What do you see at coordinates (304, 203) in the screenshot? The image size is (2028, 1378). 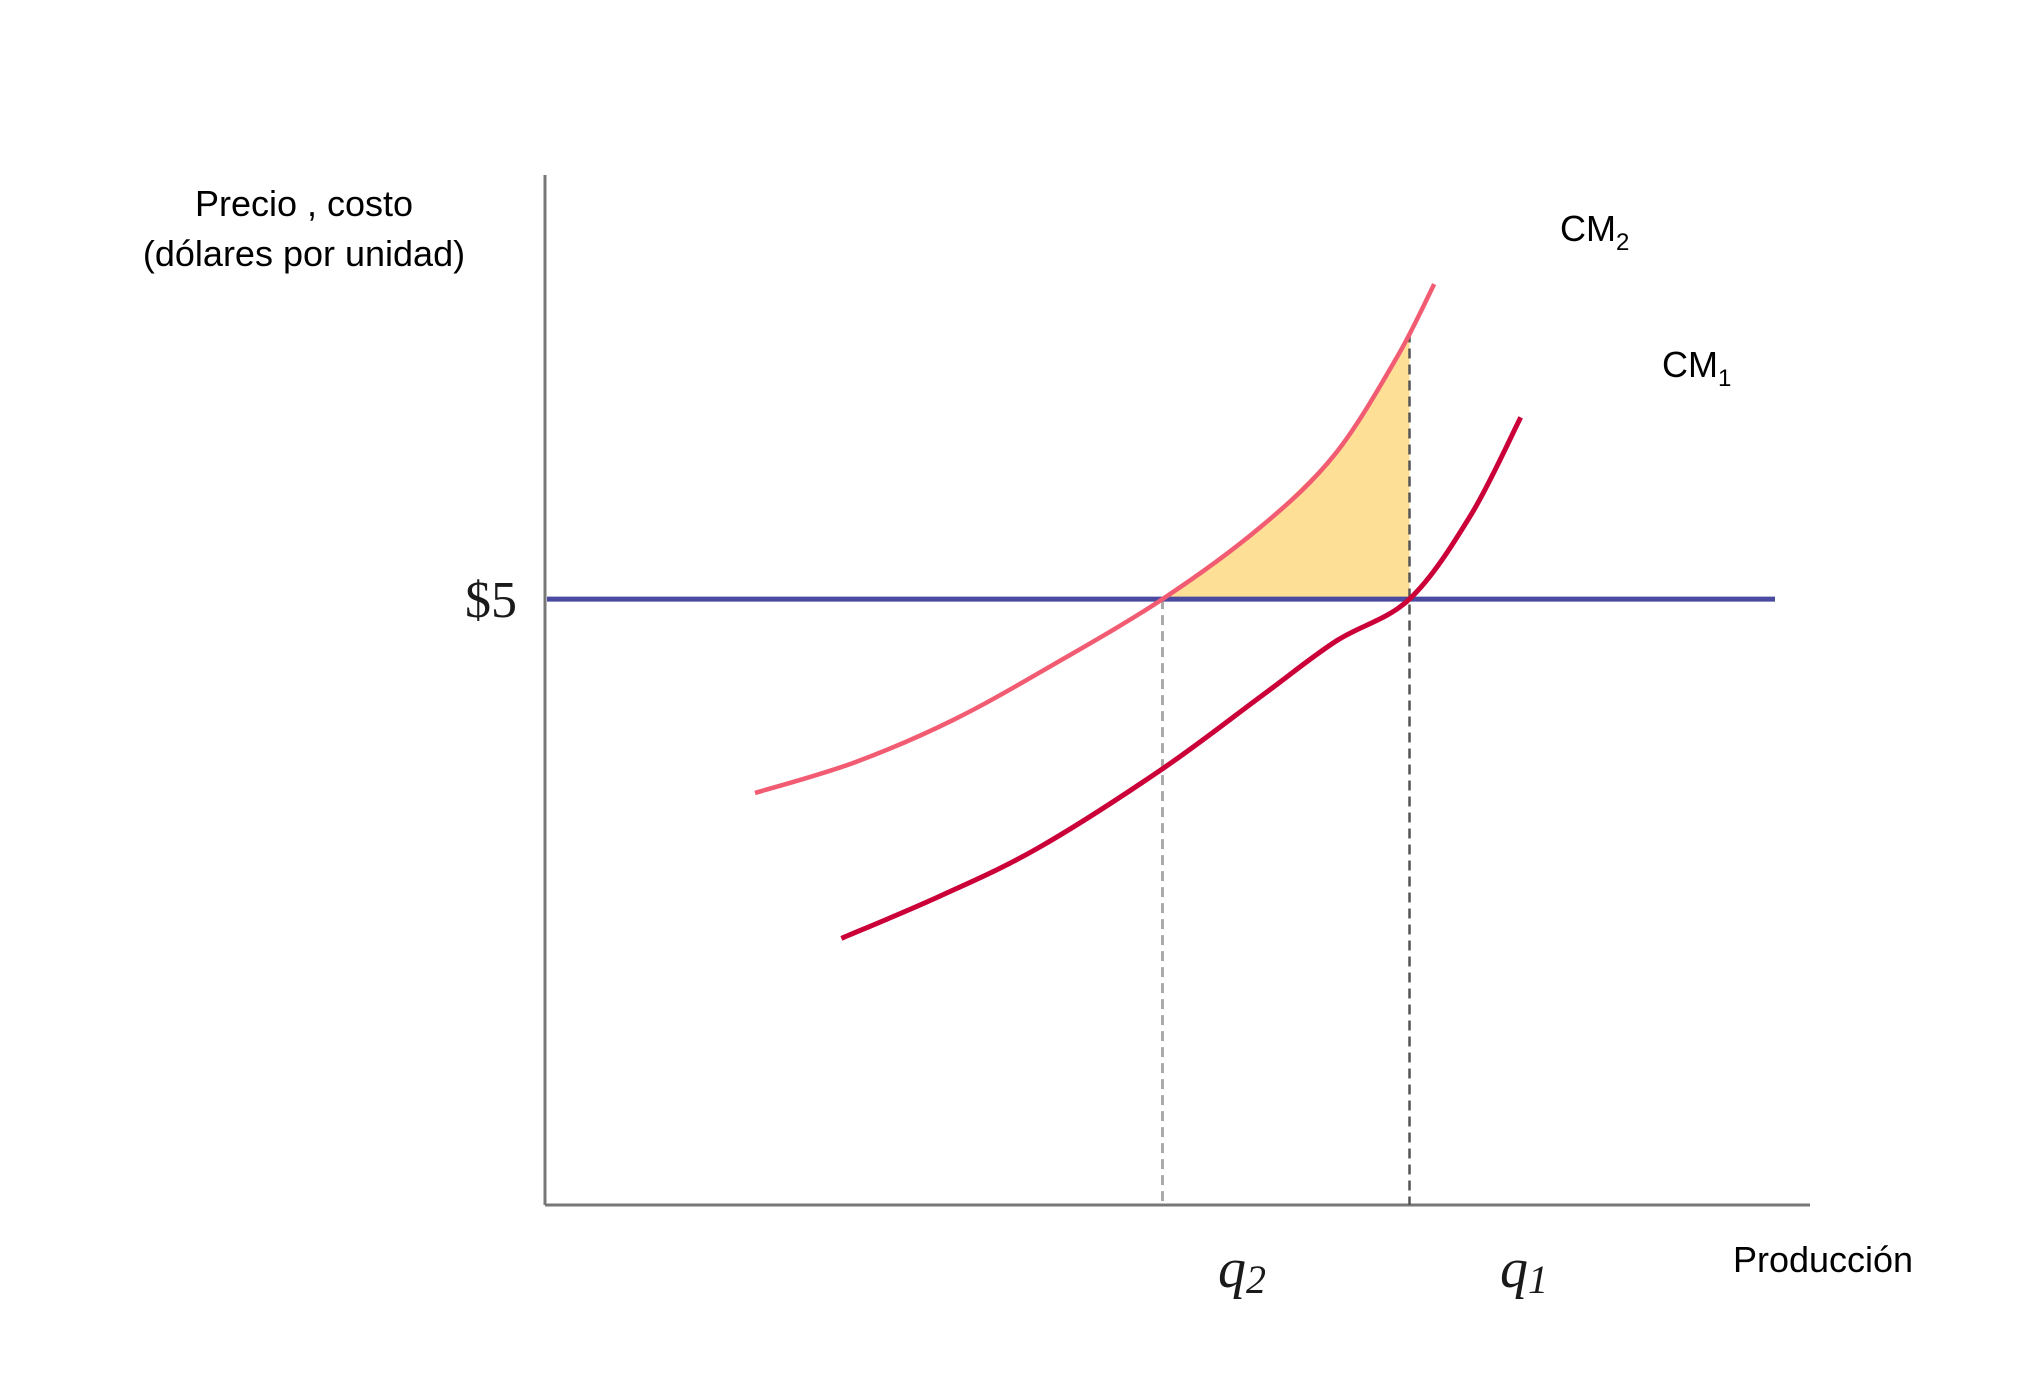 I see `y-axis-label-line-1: Precio , costo` at bounding box center [304, 203].